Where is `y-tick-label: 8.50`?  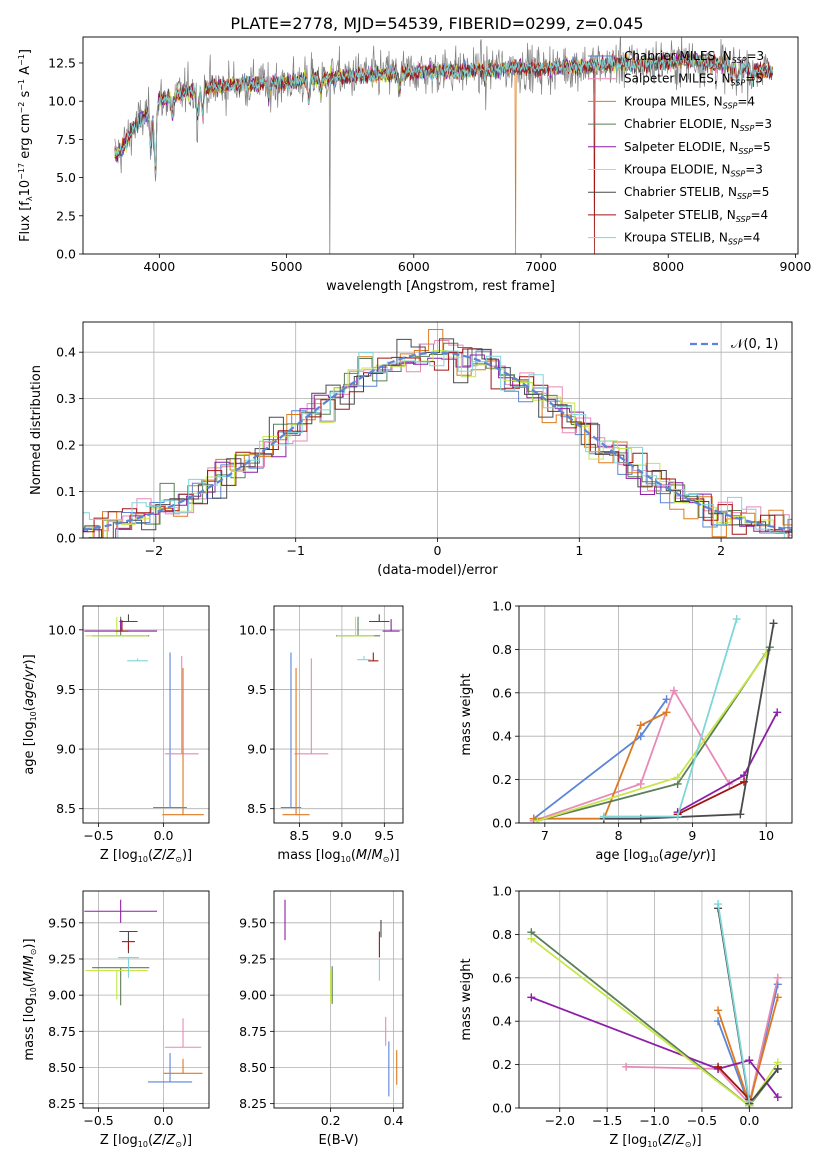
y-tick-label: 8.50 is located at coordinates (253, 1067).